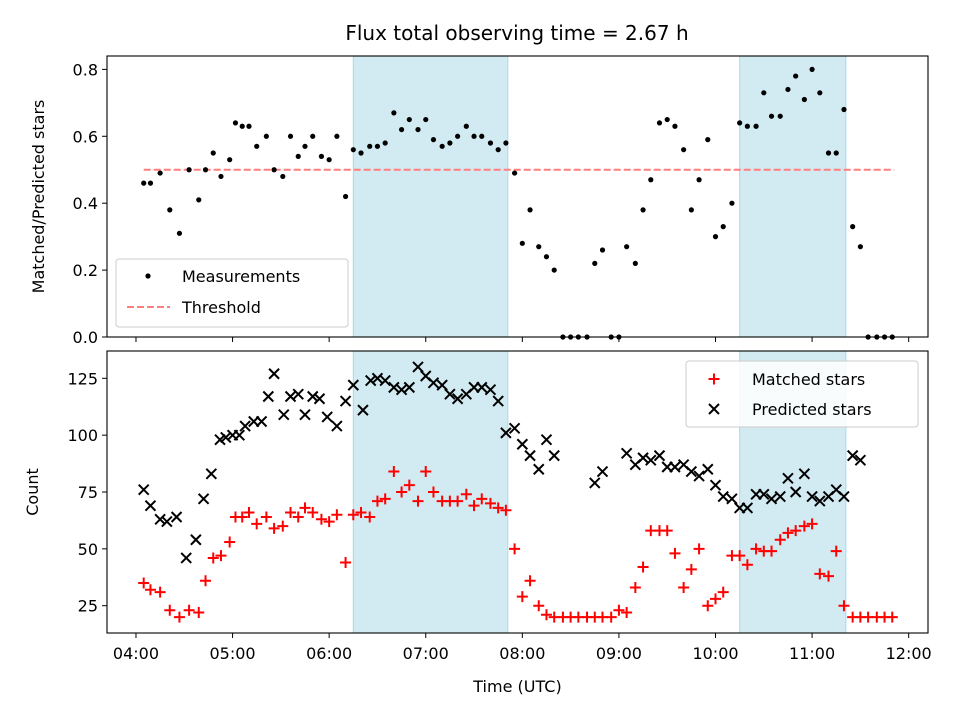 Image resolution: width=960 pixels, height=720 pixels. What do you see at coordinates (88, 606) in the screenshot?
I see `y-tick-label: 25` at bounding box center [88, 606].